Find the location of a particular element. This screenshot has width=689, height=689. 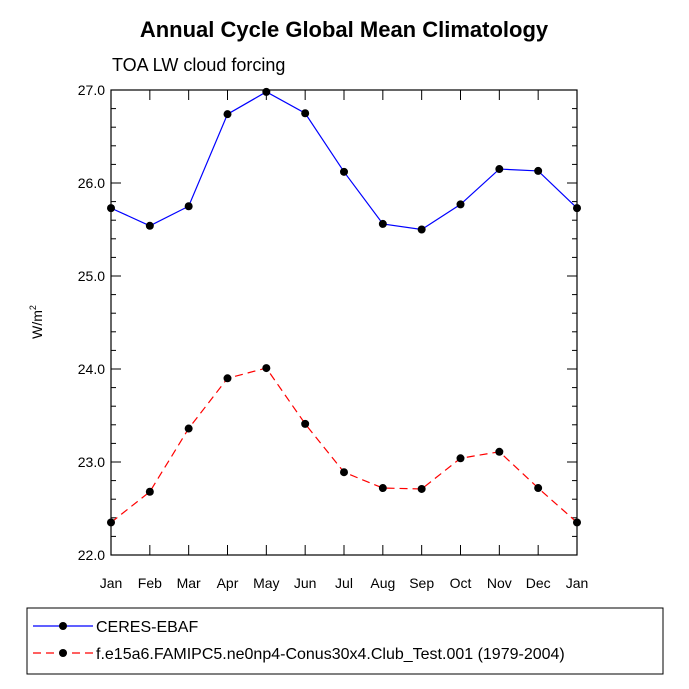

legend-marker-model is located at coordinates (63, 653).